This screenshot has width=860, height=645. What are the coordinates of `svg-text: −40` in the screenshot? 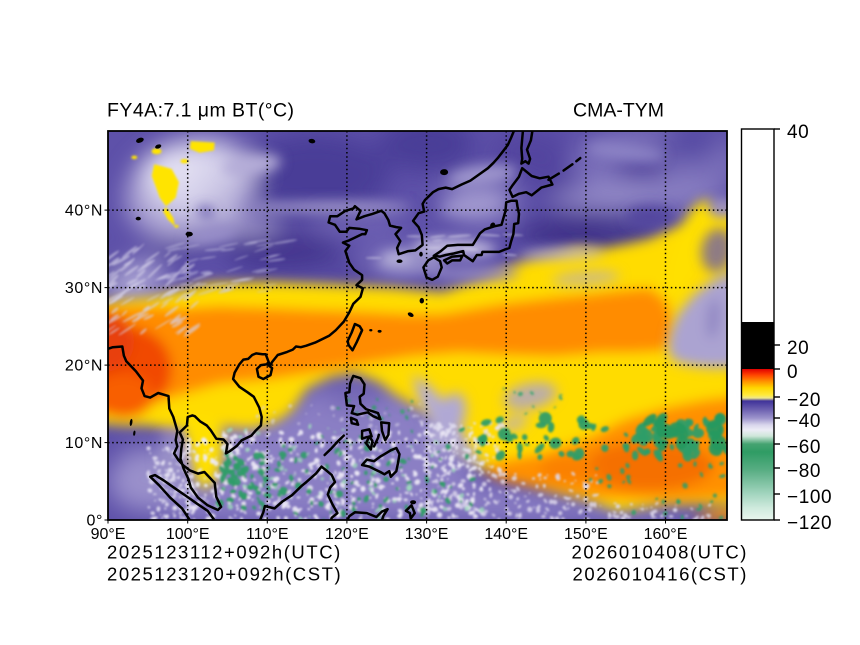 It's located at (804, 421).